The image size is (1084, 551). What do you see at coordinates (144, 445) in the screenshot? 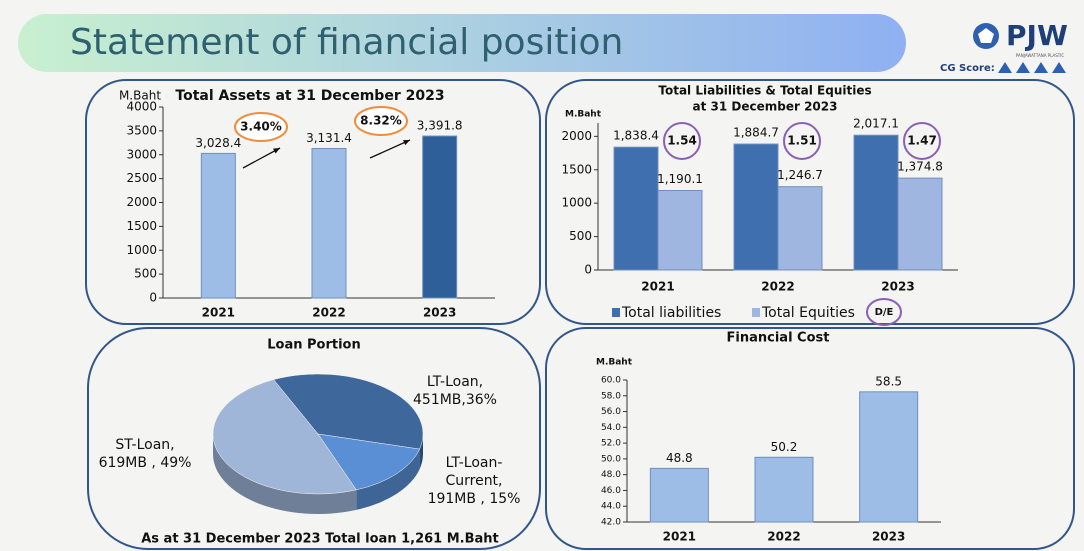
I see `slice-label: ST-Loan,` at bounding box center [144, 445].